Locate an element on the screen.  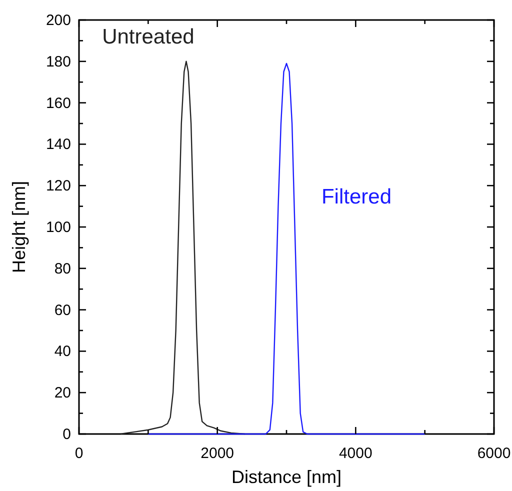
y-tick-label: 20 is located at coordinates (62, 393).